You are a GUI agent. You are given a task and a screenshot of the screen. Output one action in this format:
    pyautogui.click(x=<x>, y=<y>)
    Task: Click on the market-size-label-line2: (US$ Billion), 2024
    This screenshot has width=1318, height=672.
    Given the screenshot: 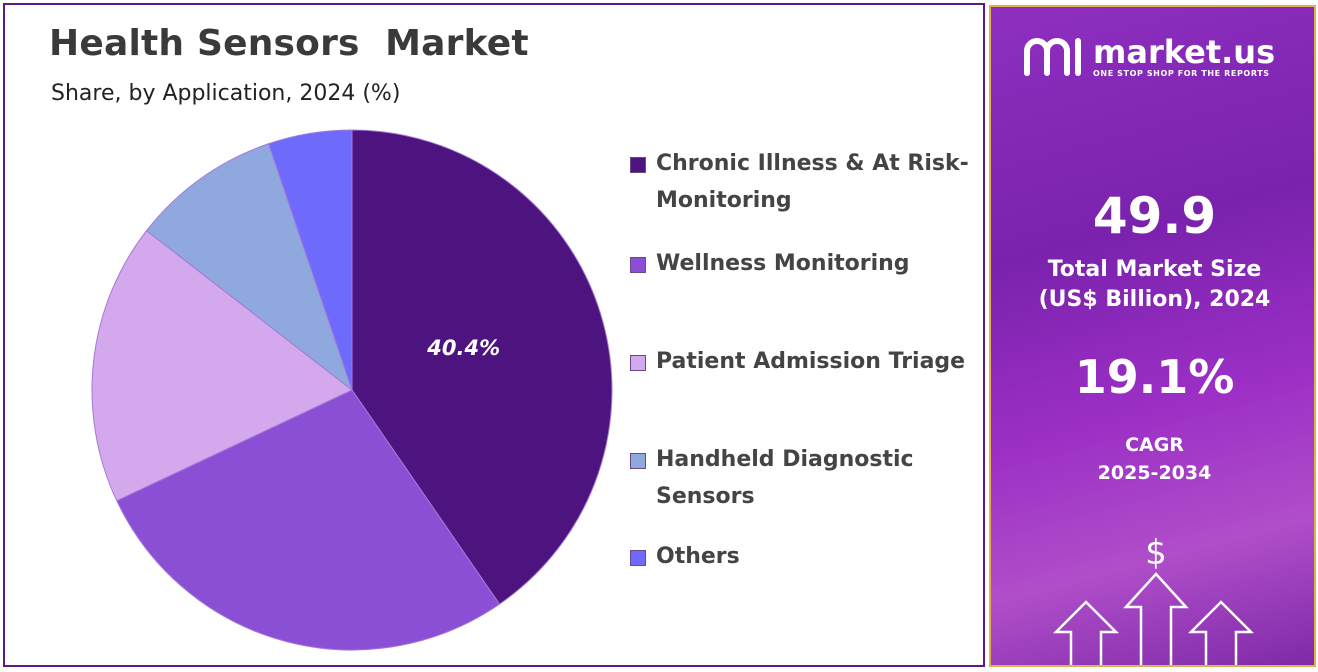 What is the action you would take?
    pyautogui.click(x=1154, y=299)
    